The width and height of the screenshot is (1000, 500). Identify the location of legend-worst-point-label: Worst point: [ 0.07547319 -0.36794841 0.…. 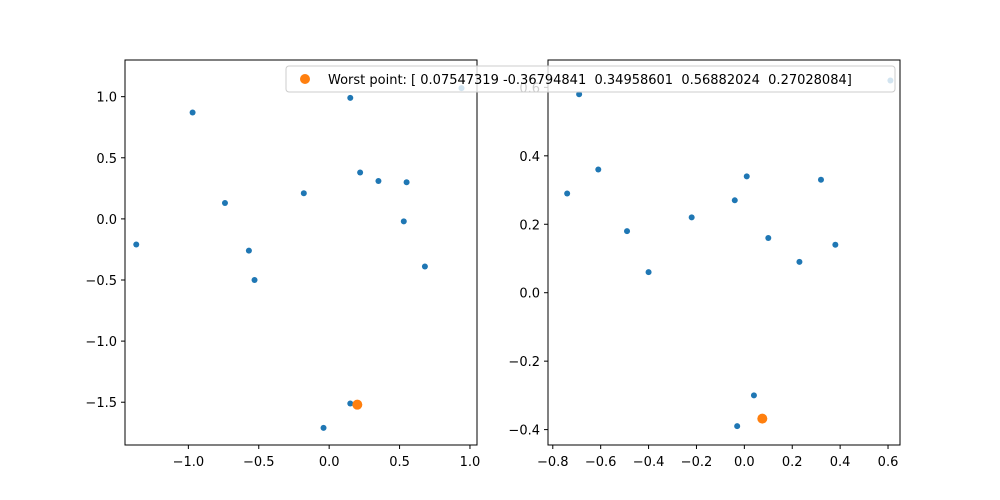
(590, 80).